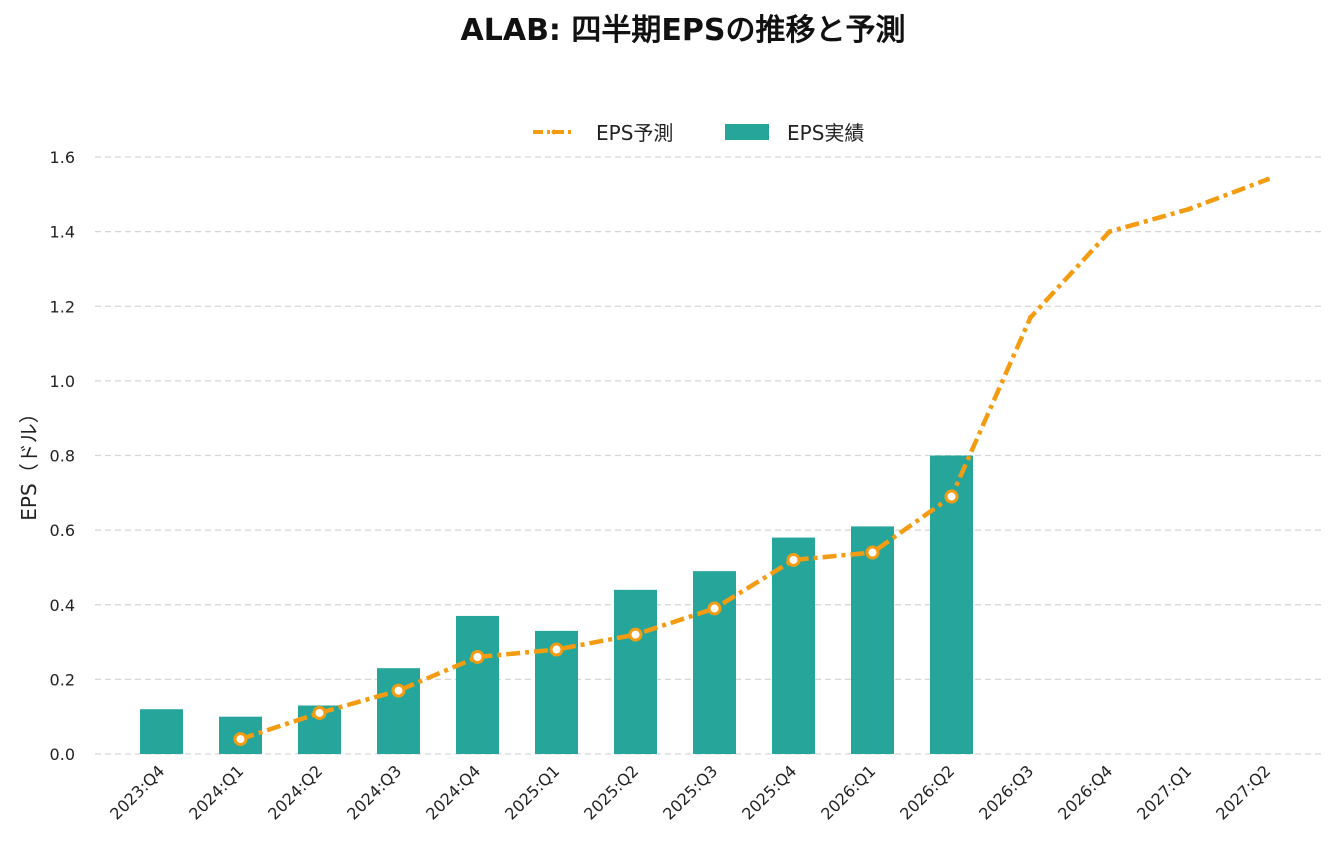  Describe the element at coordinates (62, 605) in the screenshot. I see `y-tick-label: 0.4` at that location.